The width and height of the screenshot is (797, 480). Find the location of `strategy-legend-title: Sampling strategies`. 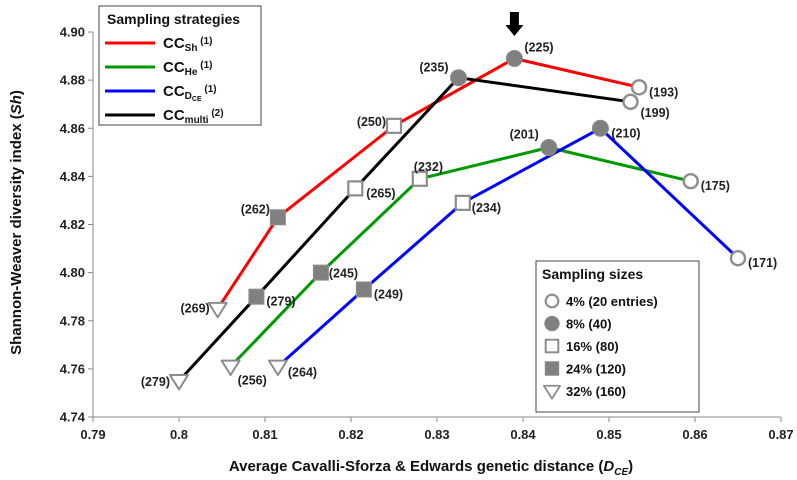

strategy-legend-title: Sampling strategies is located at coordinates (173, 19).